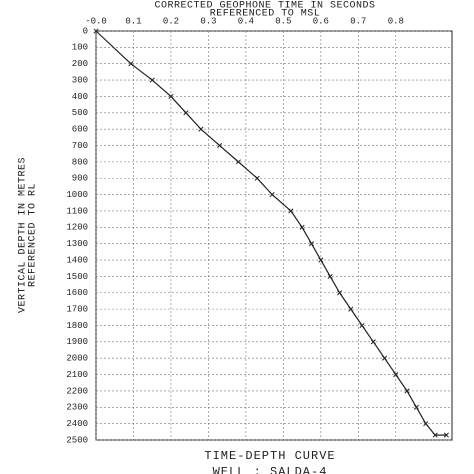 This screenshot has height=474, width=474. I want to click on y-tick-label: 1000, so click(77, 195).